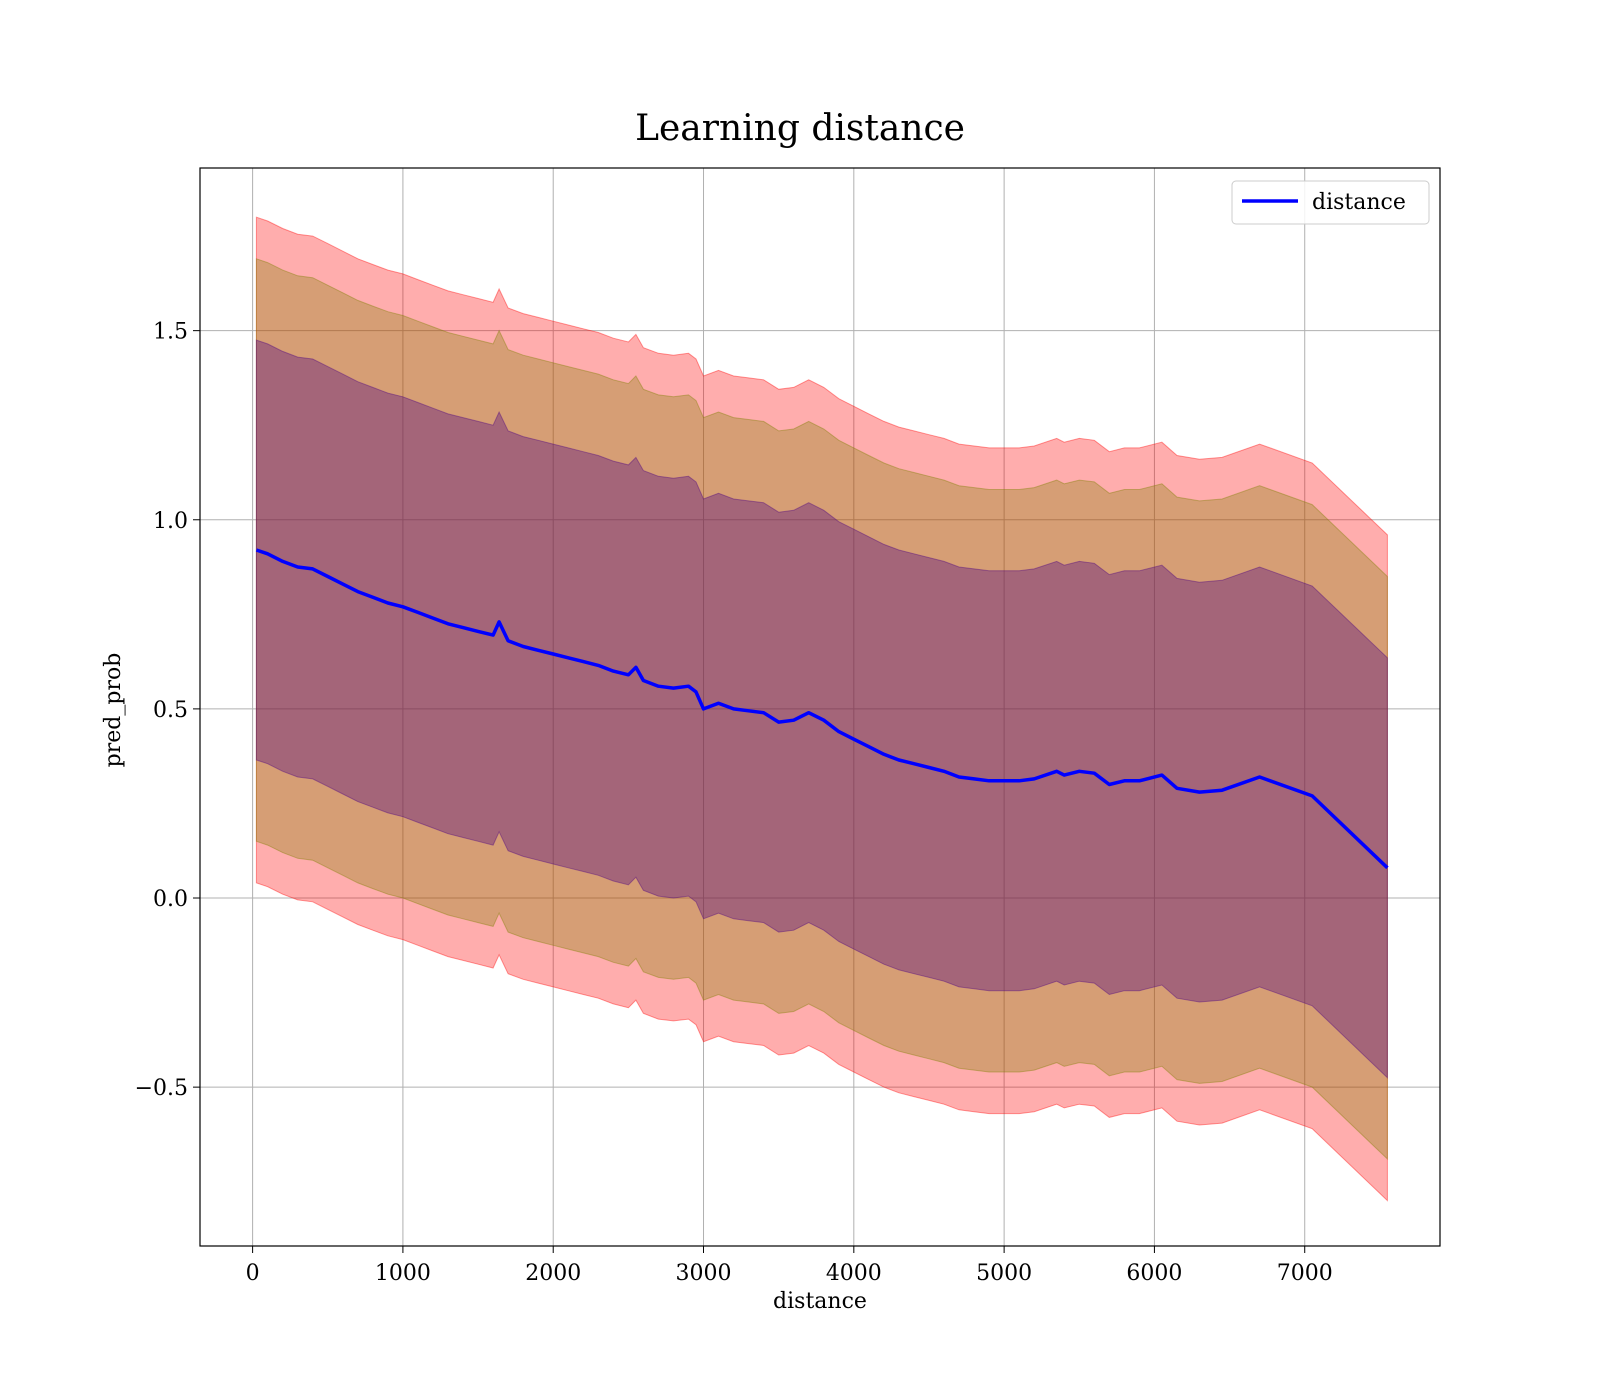 Image resolution: width=1600 pixels, height=1400 pixels. Describe the element at coordinates (1359, 202) in the screenshot. I see `legend-label-distance: distance` at that location.